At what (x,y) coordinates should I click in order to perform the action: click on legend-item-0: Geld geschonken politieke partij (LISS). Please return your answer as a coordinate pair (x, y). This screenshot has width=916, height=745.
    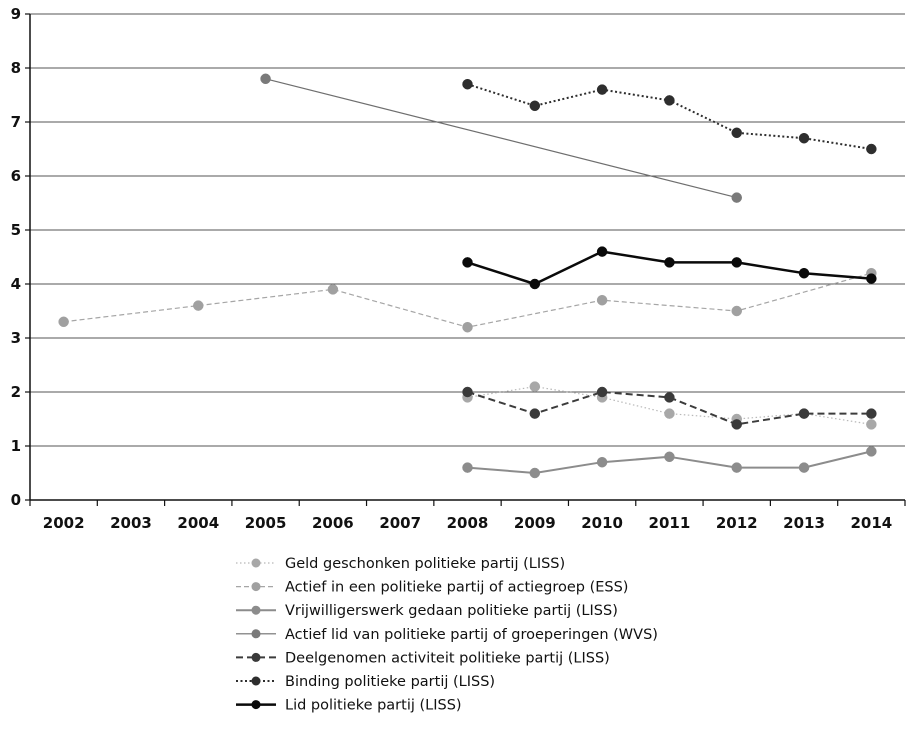
    Looking at the image, I should click on (400, 564).